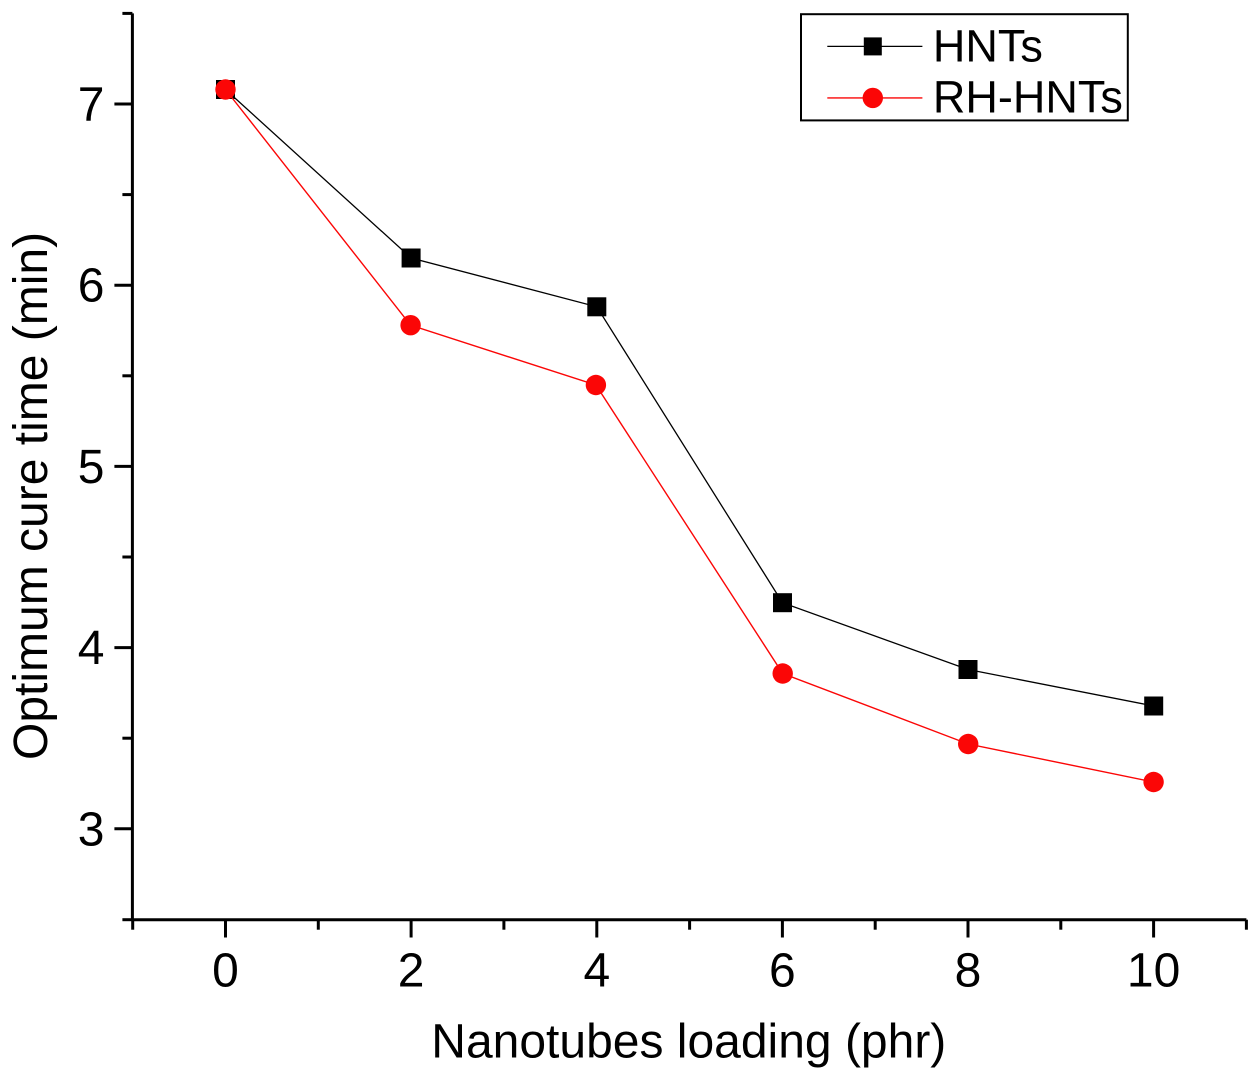  I want to click on svg-text: 2, so click(411, 970).